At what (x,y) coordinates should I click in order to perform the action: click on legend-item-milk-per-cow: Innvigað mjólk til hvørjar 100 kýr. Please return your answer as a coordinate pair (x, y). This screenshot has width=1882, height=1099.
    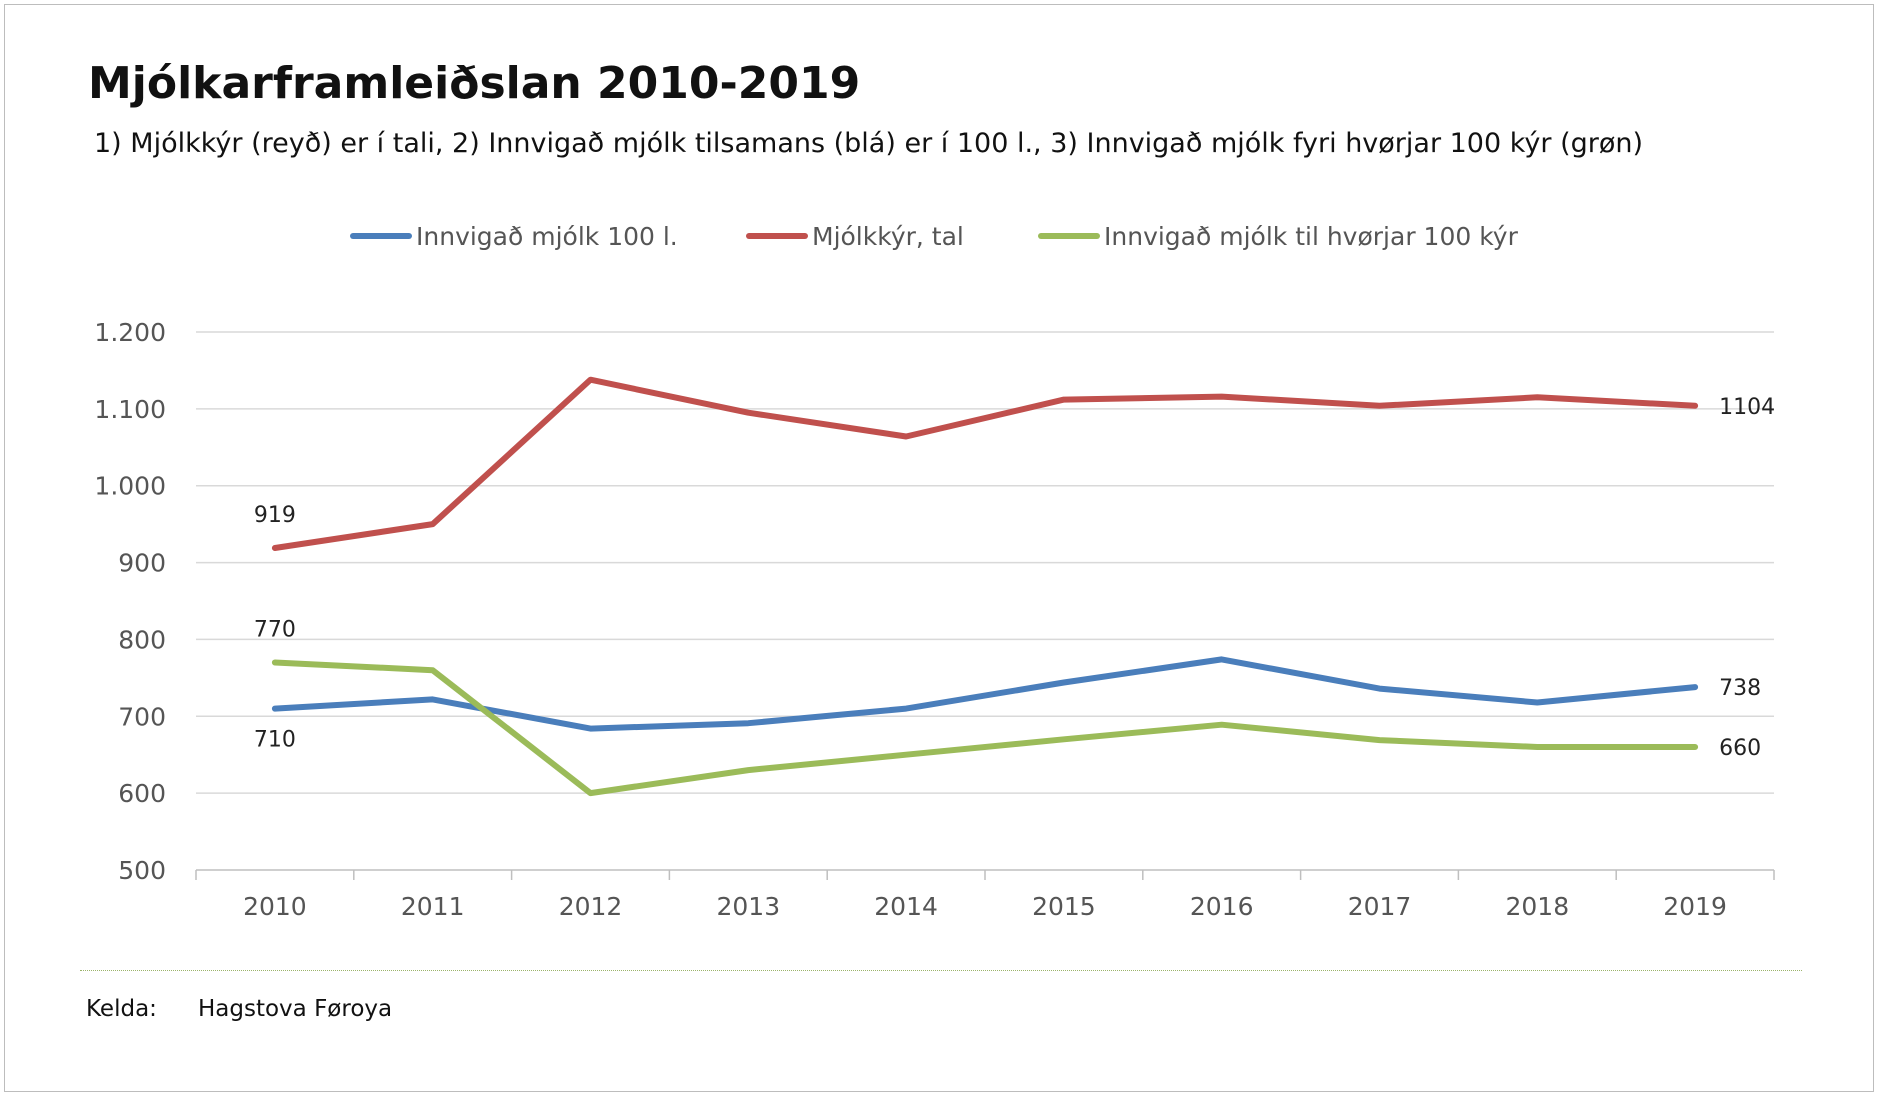
    Looking at the image, I should click on (1278, 236).